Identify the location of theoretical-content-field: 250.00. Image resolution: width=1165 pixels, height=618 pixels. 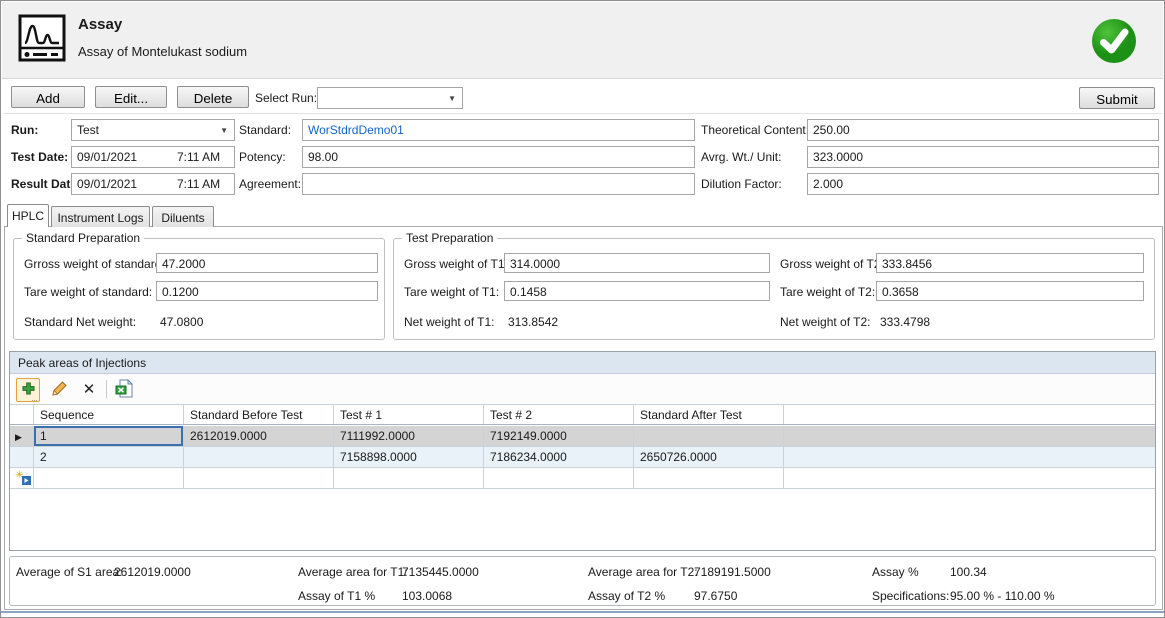
(983, 130).